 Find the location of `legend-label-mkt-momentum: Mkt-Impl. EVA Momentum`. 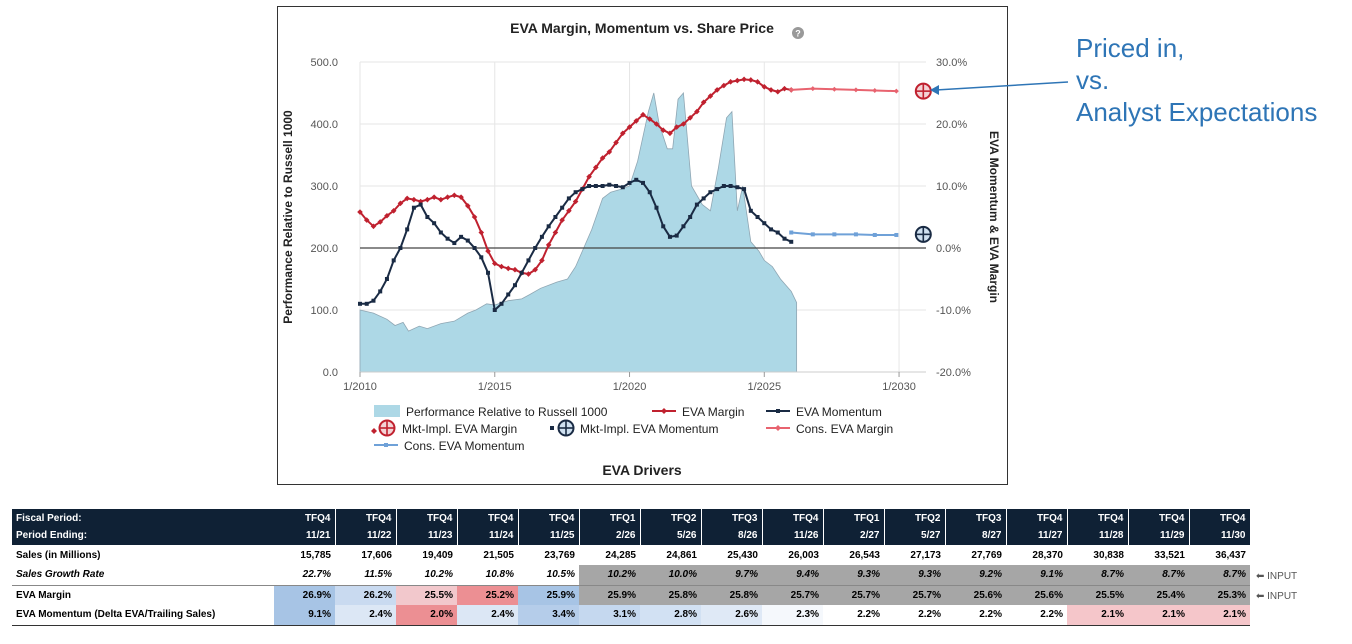

legend-label-mkt-momentum: Mkt-Impl. EVA Momentum is located at coordinates (649, 429).